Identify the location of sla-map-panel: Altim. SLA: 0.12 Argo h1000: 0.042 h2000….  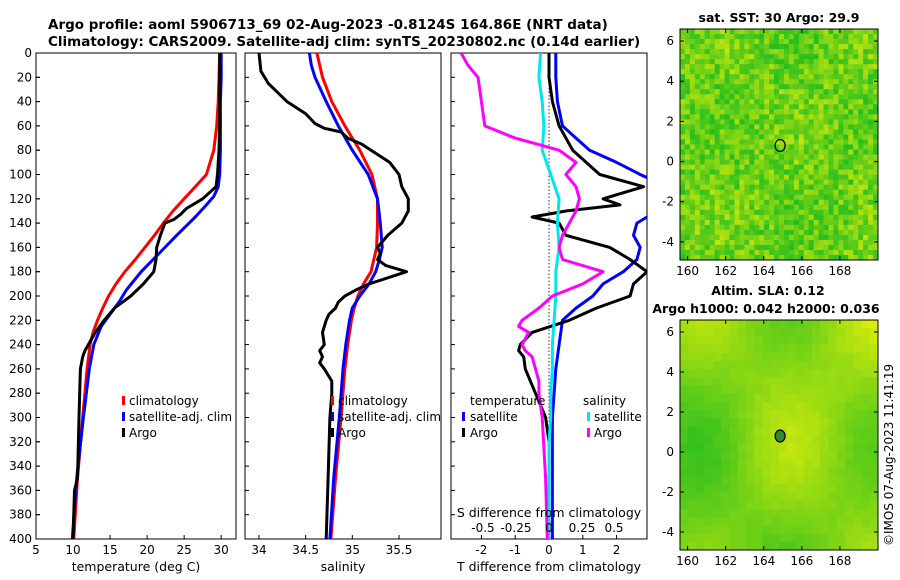
(766, 425).